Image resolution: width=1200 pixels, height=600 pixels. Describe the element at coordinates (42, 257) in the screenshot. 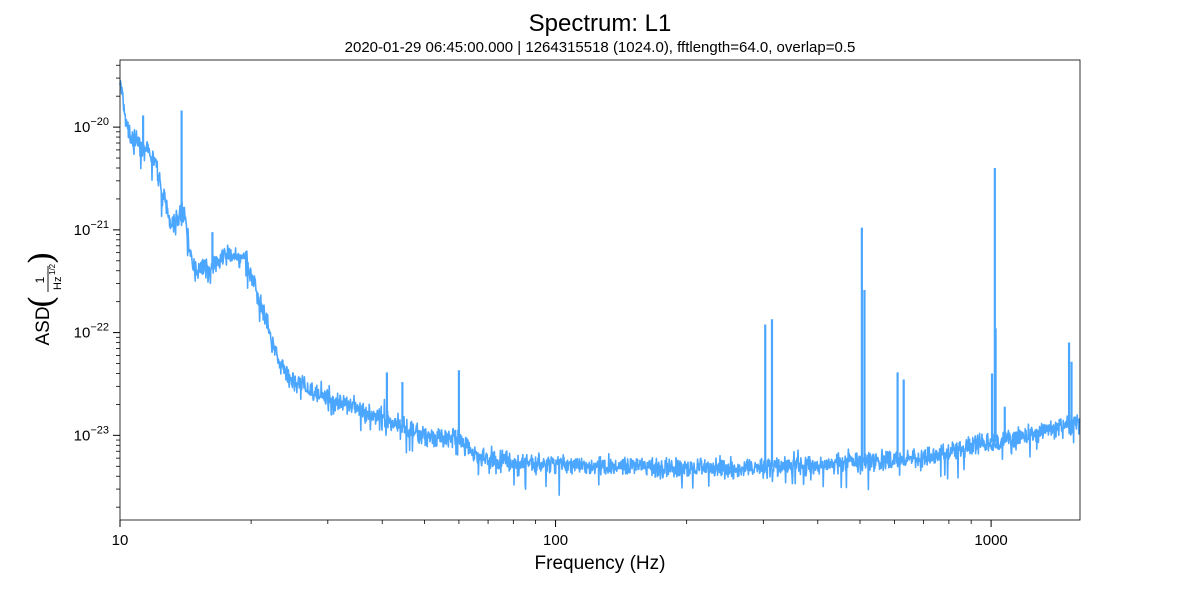

I see `y-axis-label-close-paren: )` at that location.